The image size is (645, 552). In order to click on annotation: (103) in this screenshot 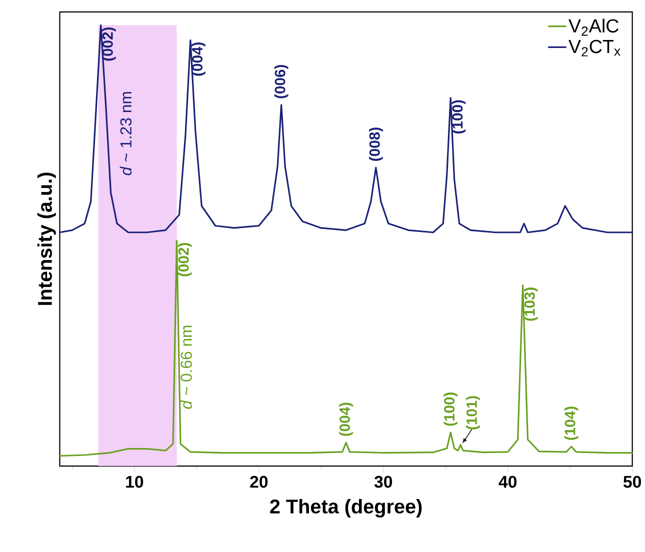, I will do `click(531, 304)`.